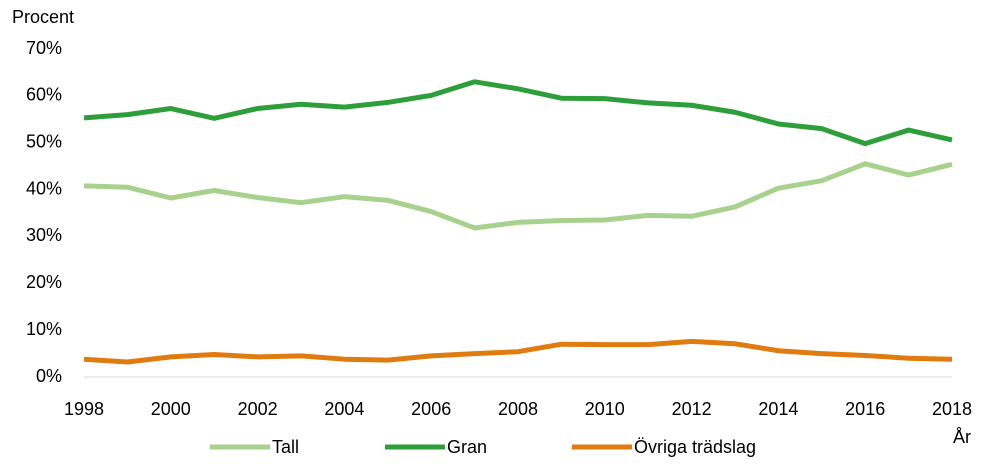 The height and width of the screenshot is (469, 991). What do you see at coordinates (962, 437) in the screenshot?
I see `x-axis-label: År` at bounding box center [962, 437].